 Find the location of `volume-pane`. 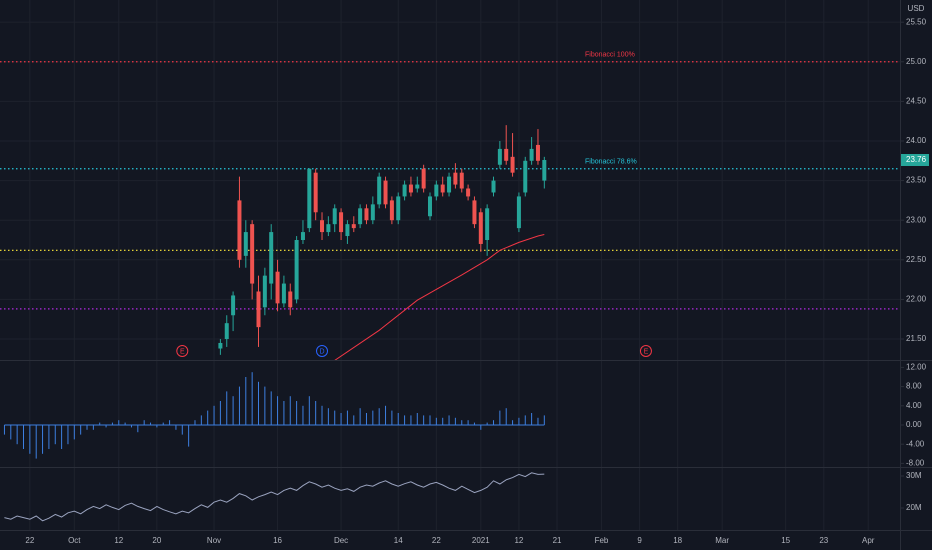

volume-pane is located at coordinates (274, 497).